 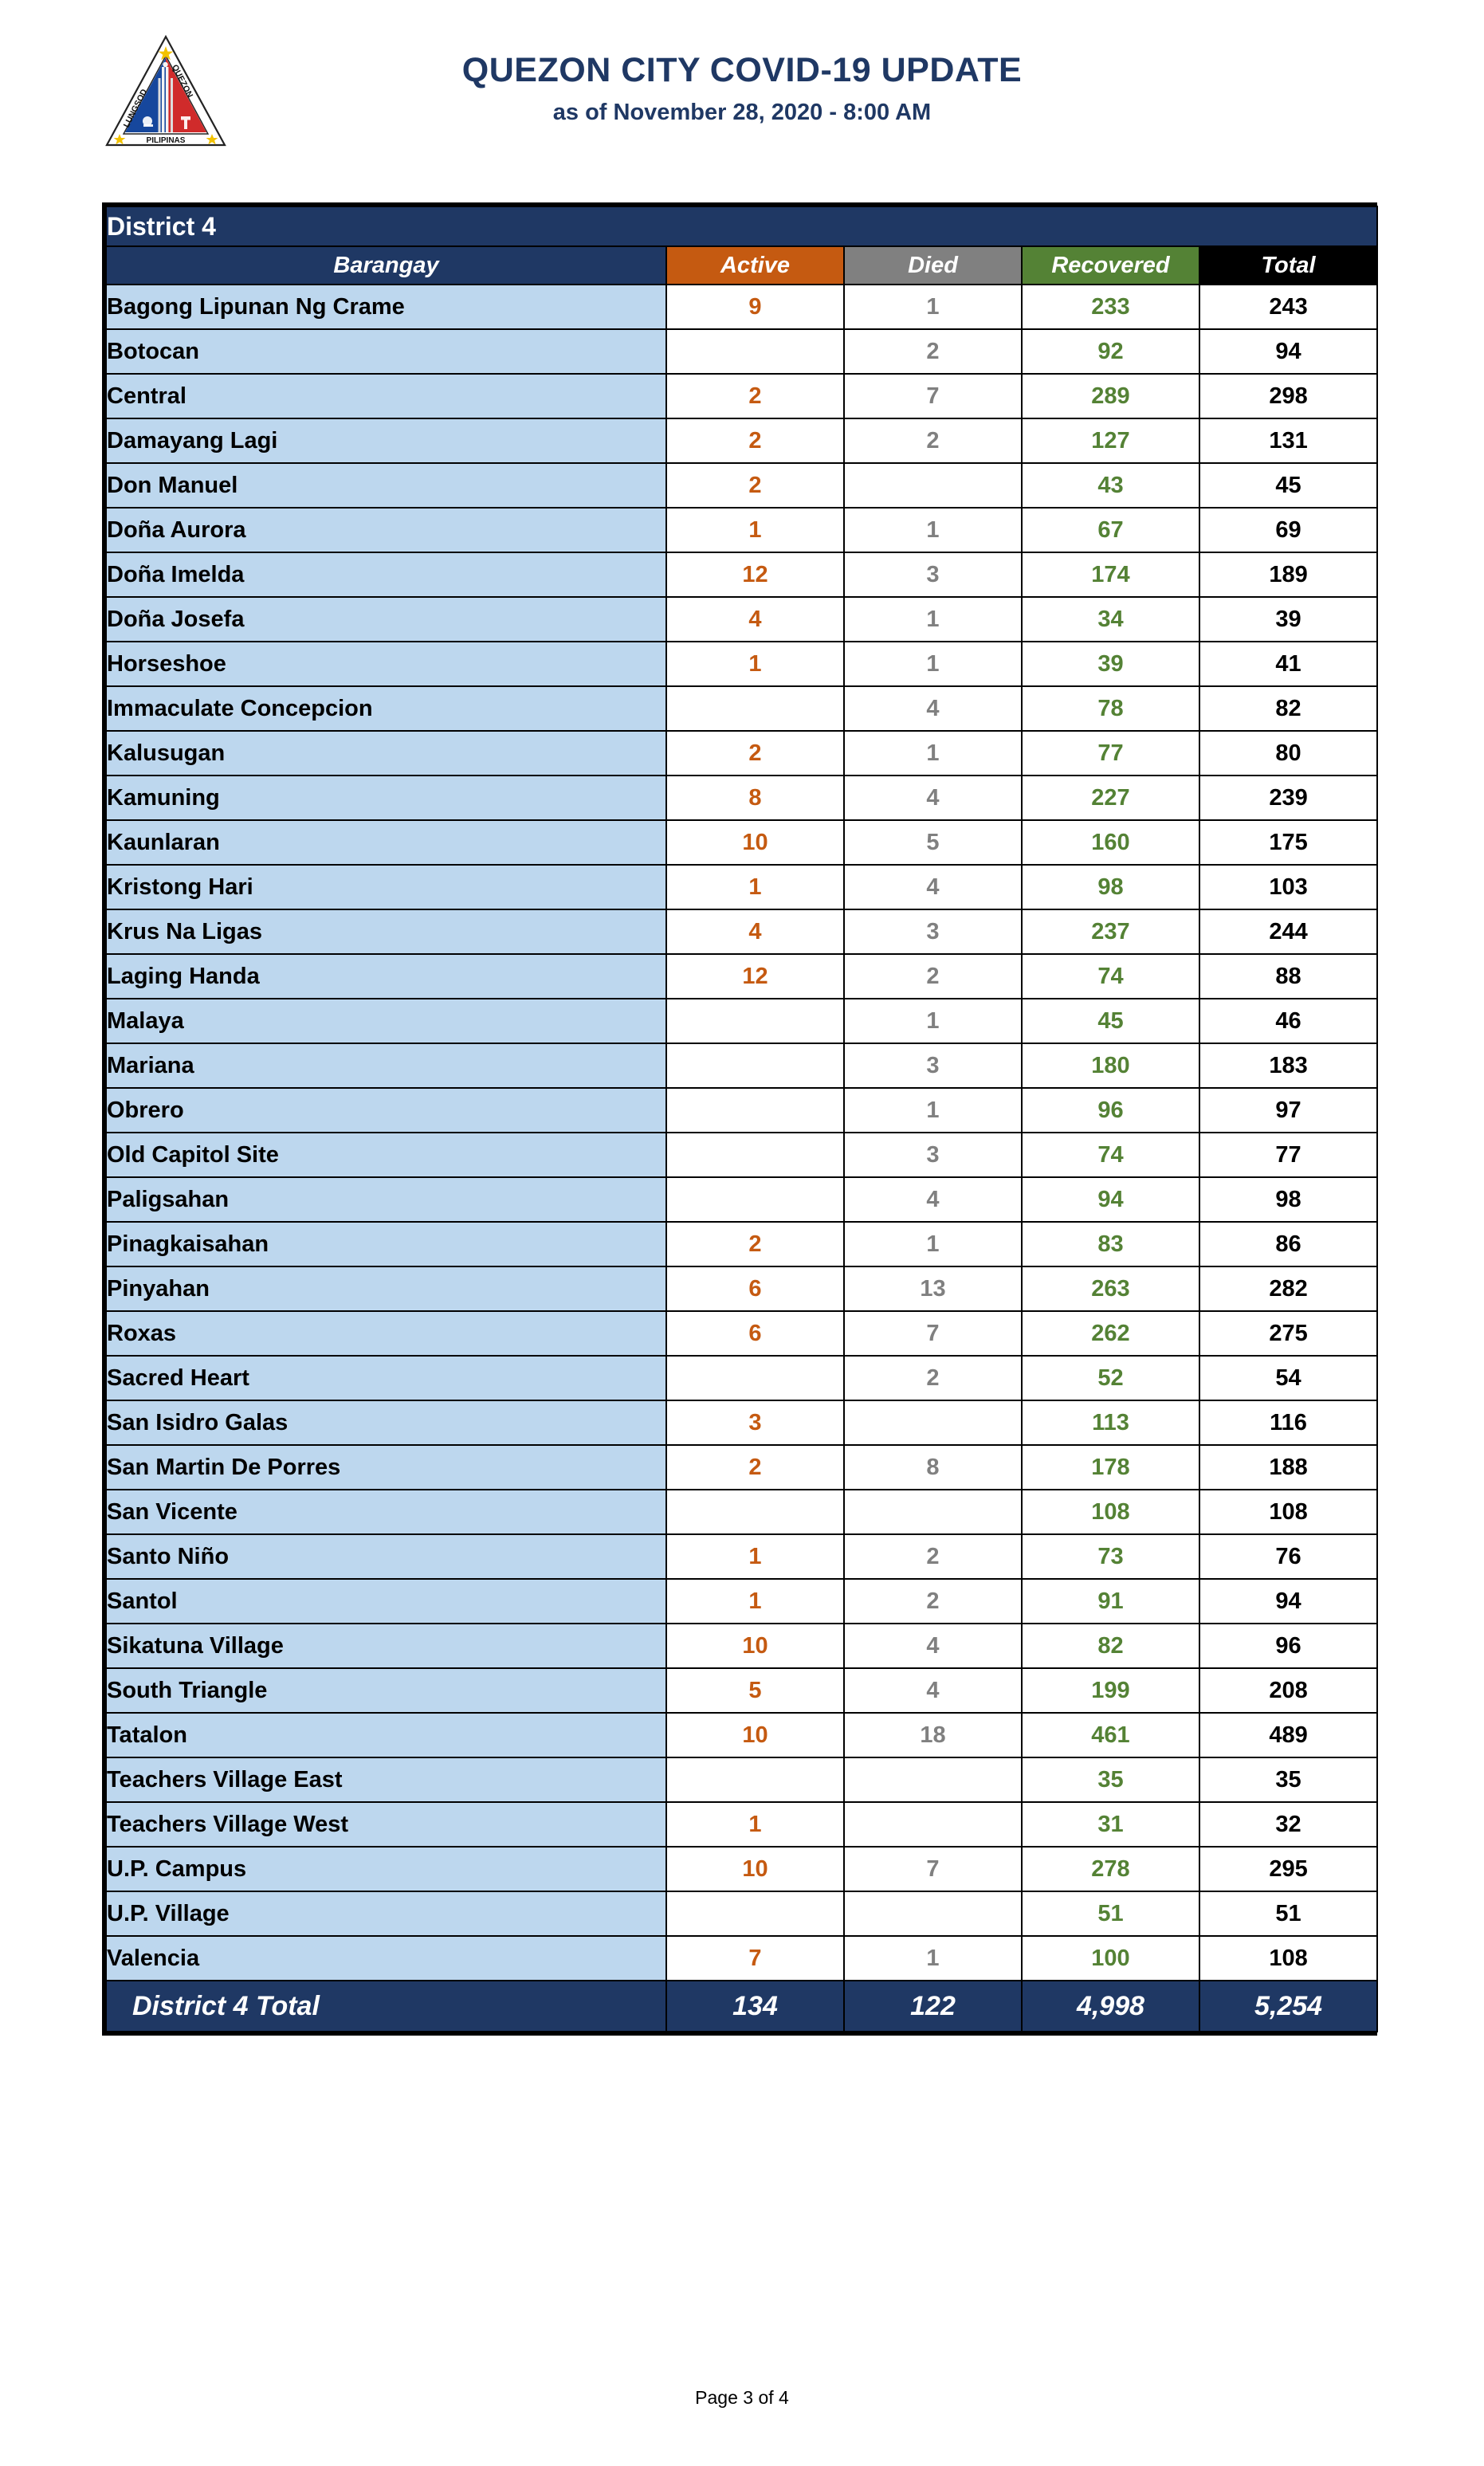 I want to click on cell-recovered: 278, so click(x=1110, y=1869).